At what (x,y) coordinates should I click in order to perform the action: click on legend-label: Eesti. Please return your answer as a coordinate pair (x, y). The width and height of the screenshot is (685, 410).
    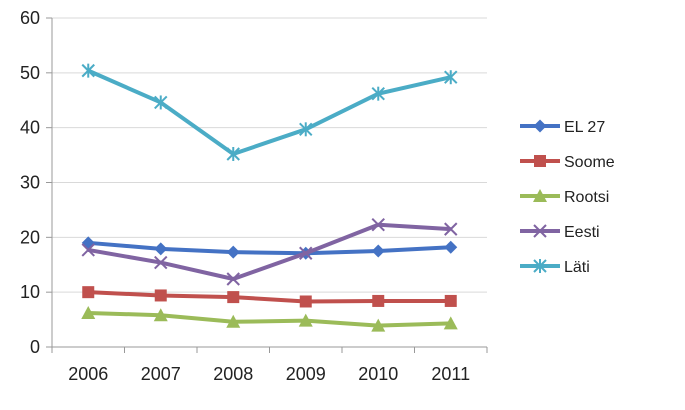
    Looking at the image, I should click on (582, 232).